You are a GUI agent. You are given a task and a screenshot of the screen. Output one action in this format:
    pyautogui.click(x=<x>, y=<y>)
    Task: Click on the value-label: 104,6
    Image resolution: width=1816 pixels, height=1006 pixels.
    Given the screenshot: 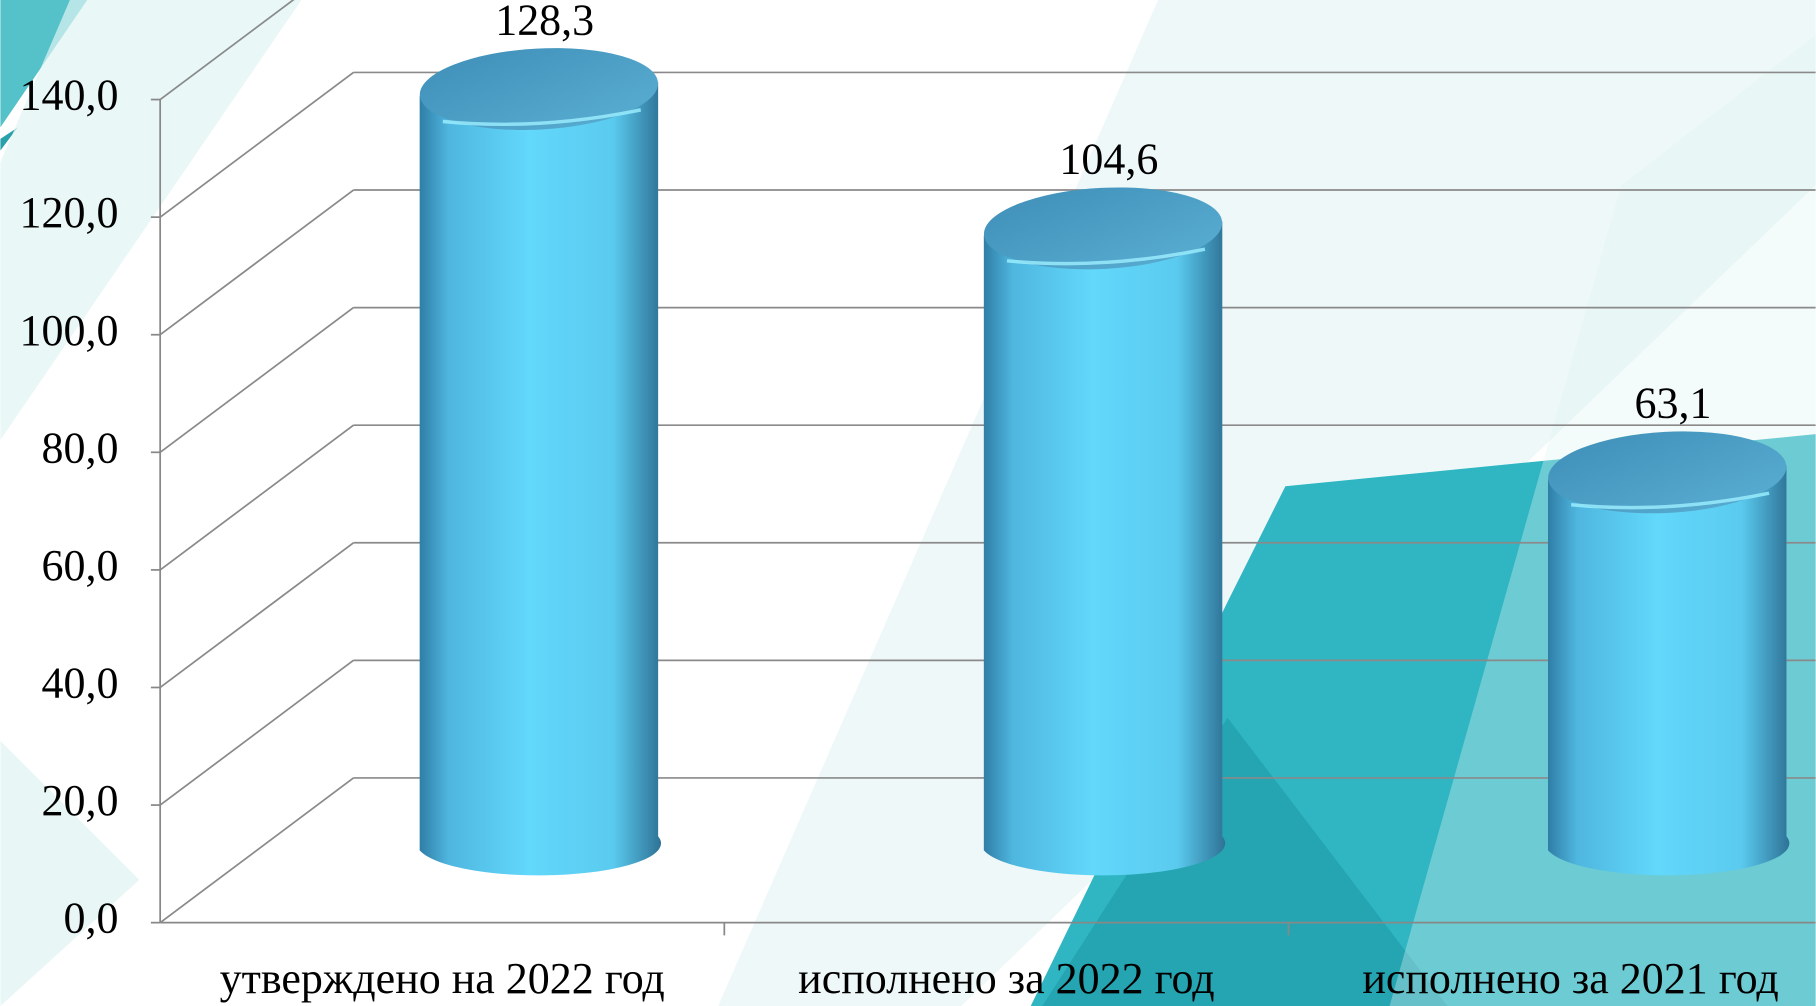 What is the action you would take?
    pyautogui.click(x=1108, y=159)
    